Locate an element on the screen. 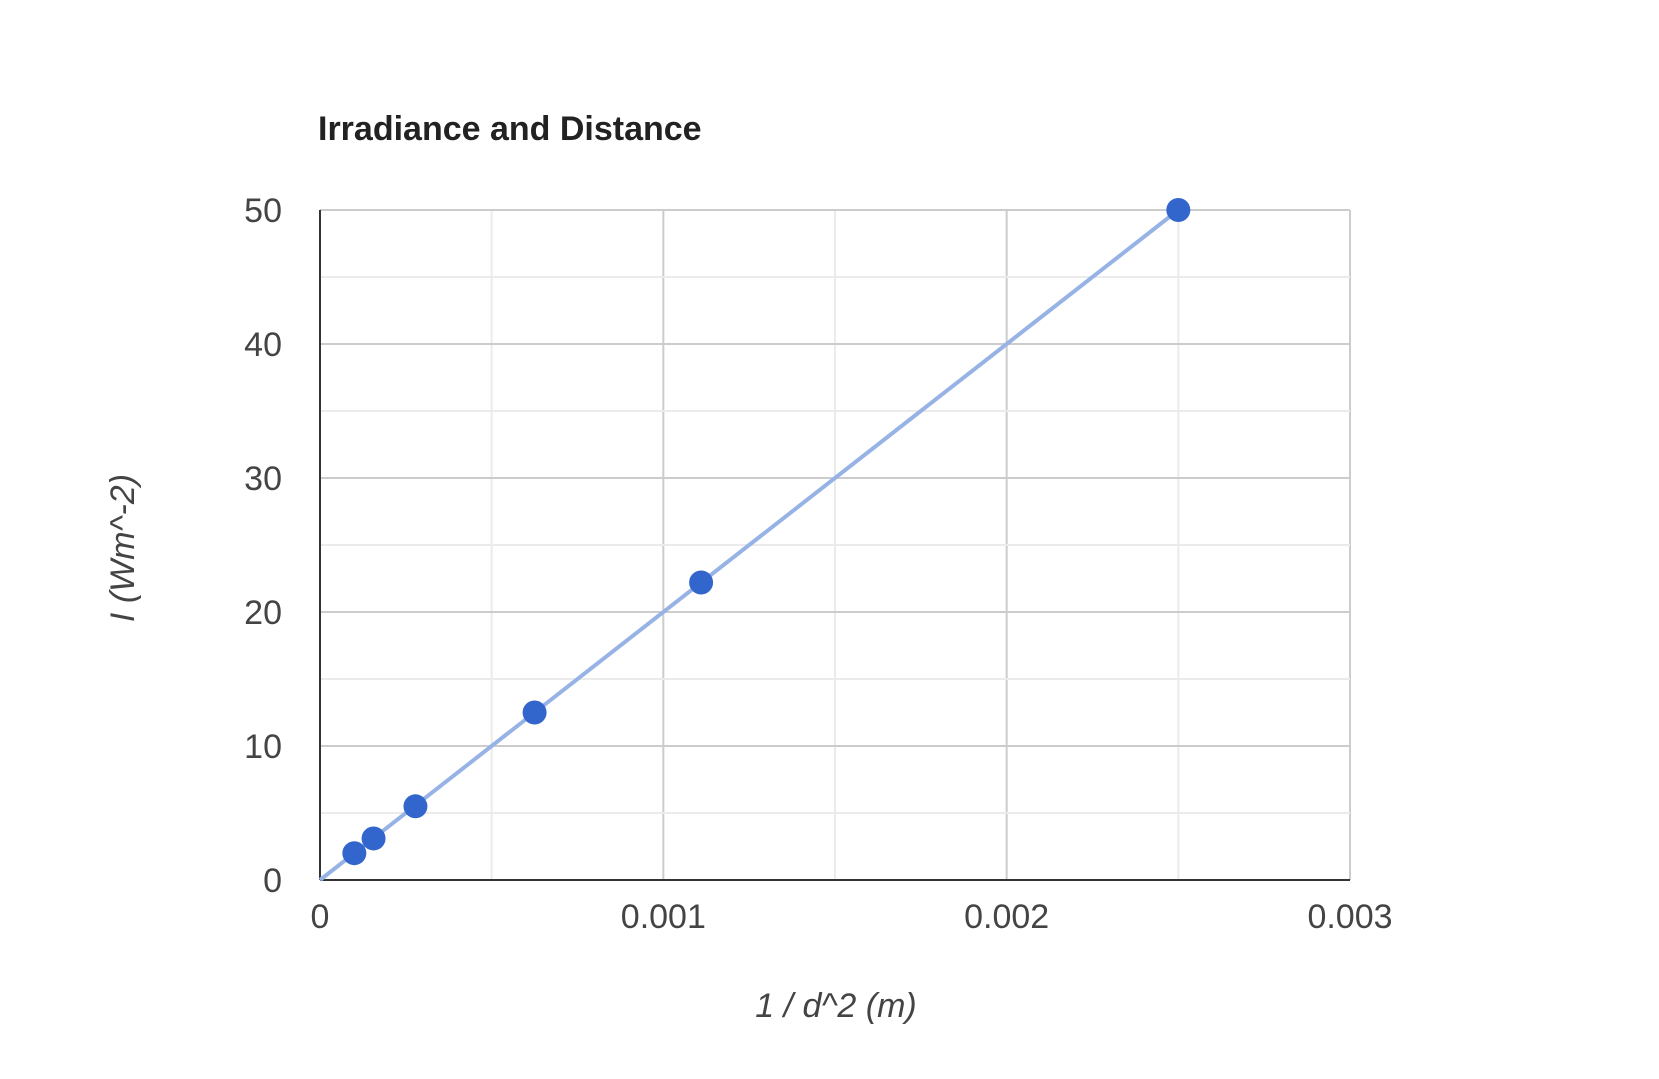 This screenshot has width=1659, height=1079. y-axis-label: I (Wm^-2) is located at coordinates (123, 548).